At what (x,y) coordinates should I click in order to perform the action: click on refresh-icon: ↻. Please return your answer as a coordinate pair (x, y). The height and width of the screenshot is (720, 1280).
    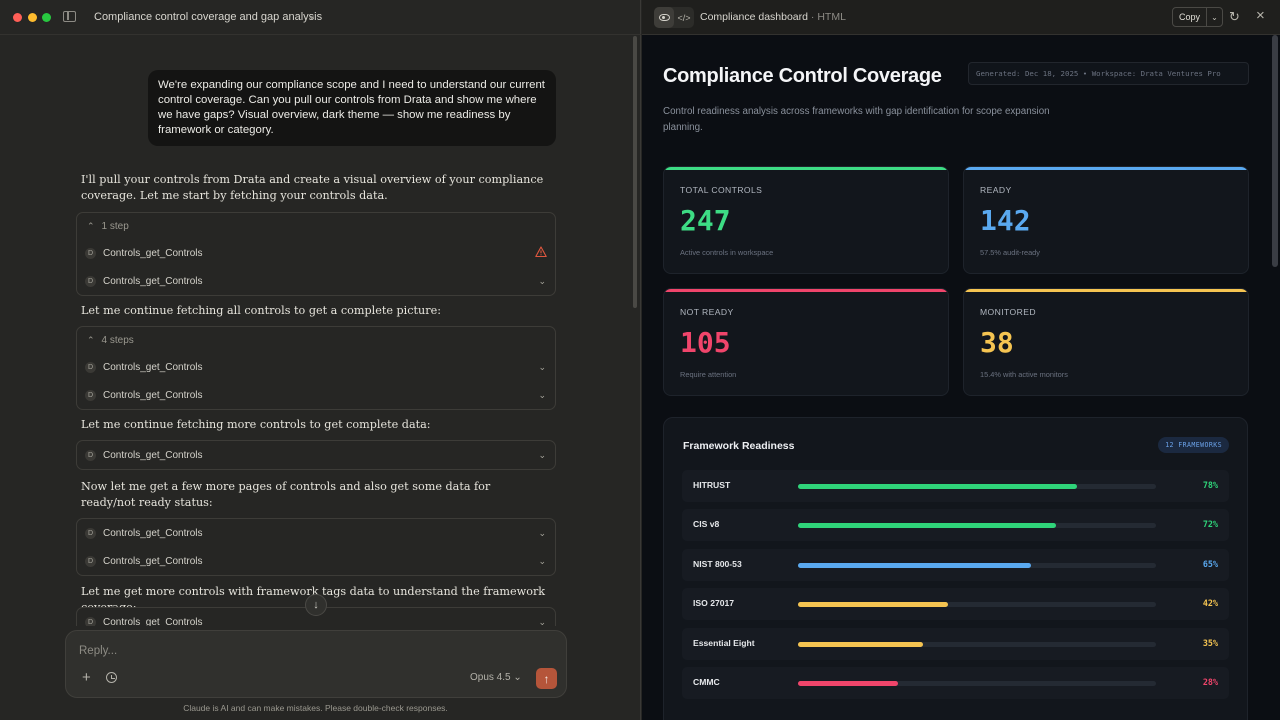
    Looking at the image, I should click on (1234, 16).